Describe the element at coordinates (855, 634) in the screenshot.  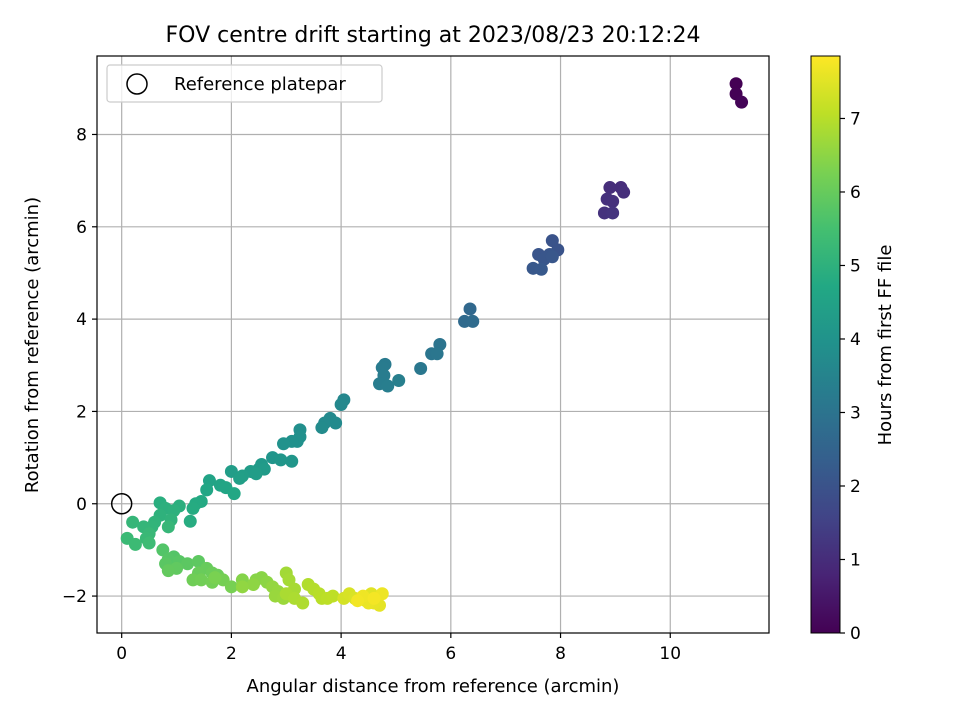
I see `colorbar-tick-label: 0` at that location.